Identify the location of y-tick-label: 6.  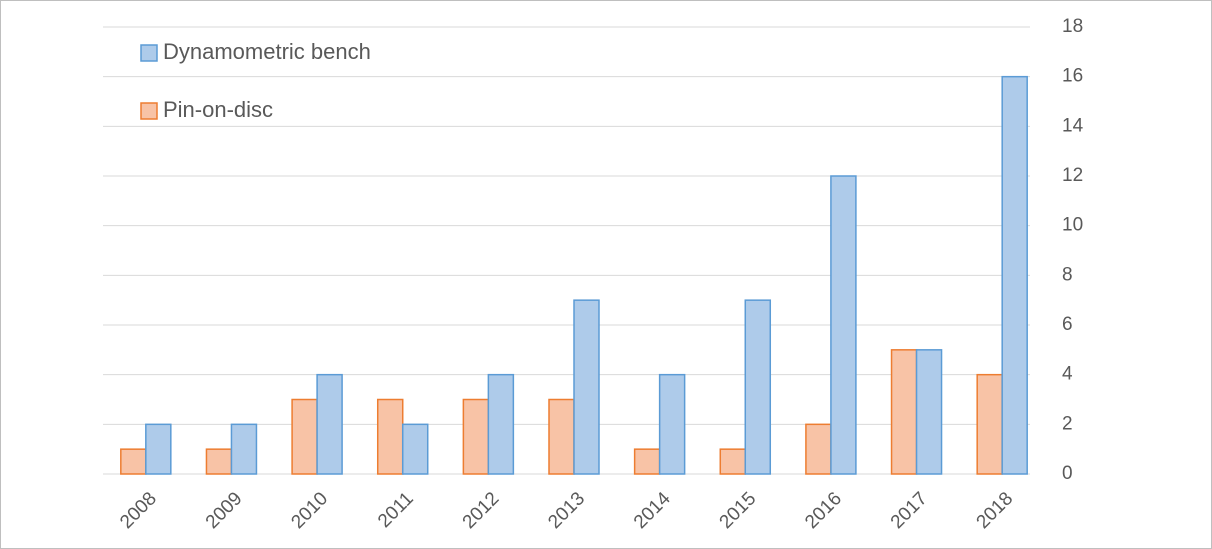
(1067, 324).